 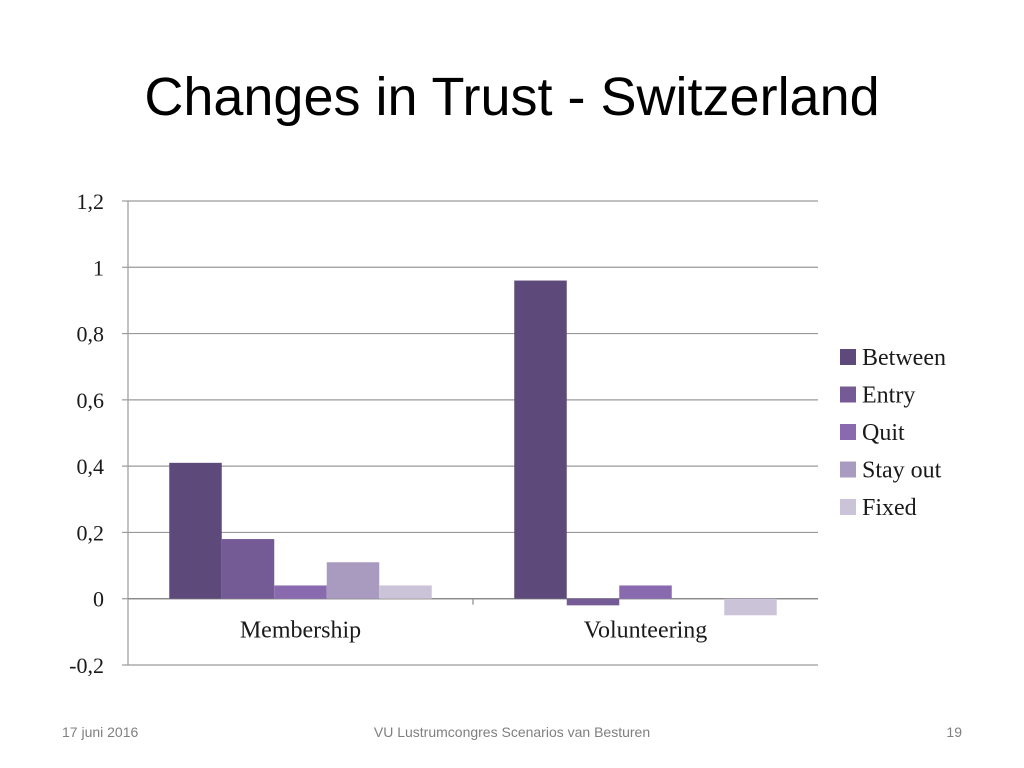 What do you see at coordinates (98, 267) in the screenshot?
I see `y-tick-label: 1` at bounding box center [98, 267].